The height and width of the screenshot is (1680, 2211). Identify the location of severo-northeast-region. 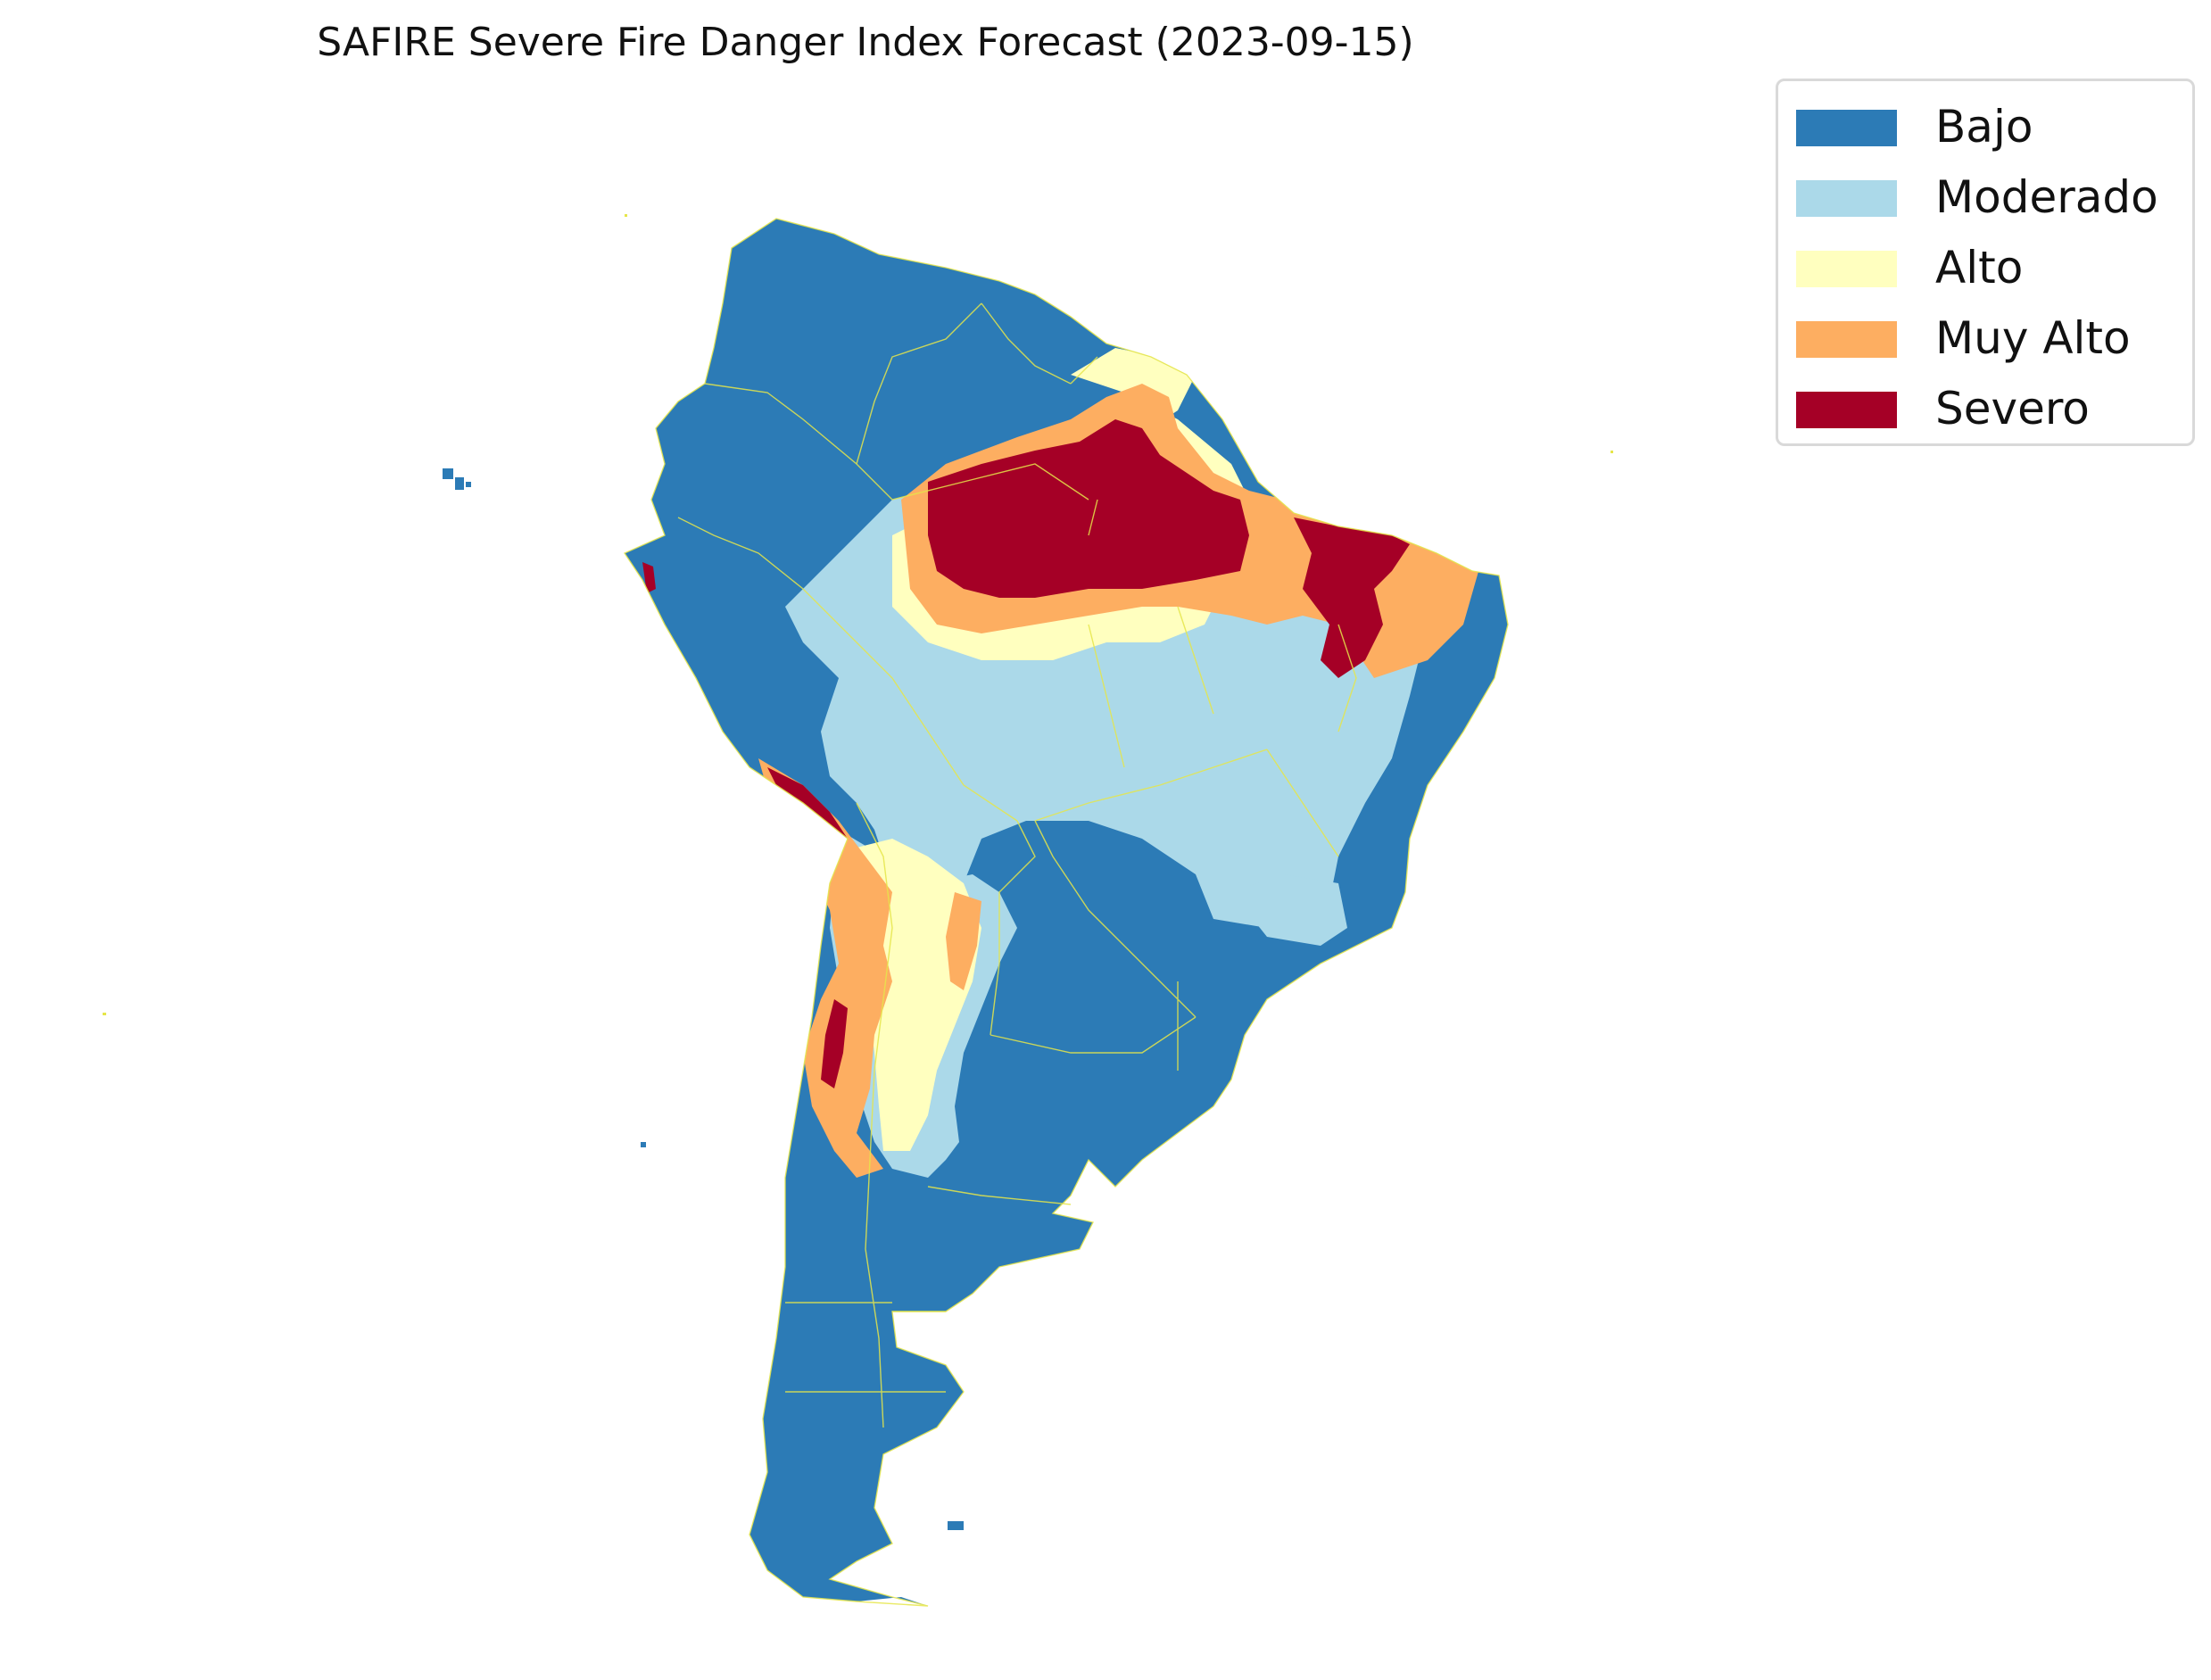
(1352, 597).